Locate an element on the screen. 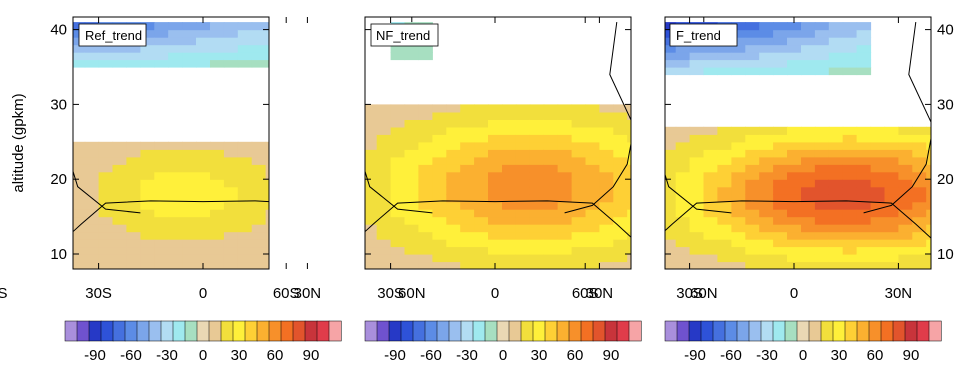 This screenshot has width=959, height=366. x-tick-label: 30N is located at coordinates (899, 293).